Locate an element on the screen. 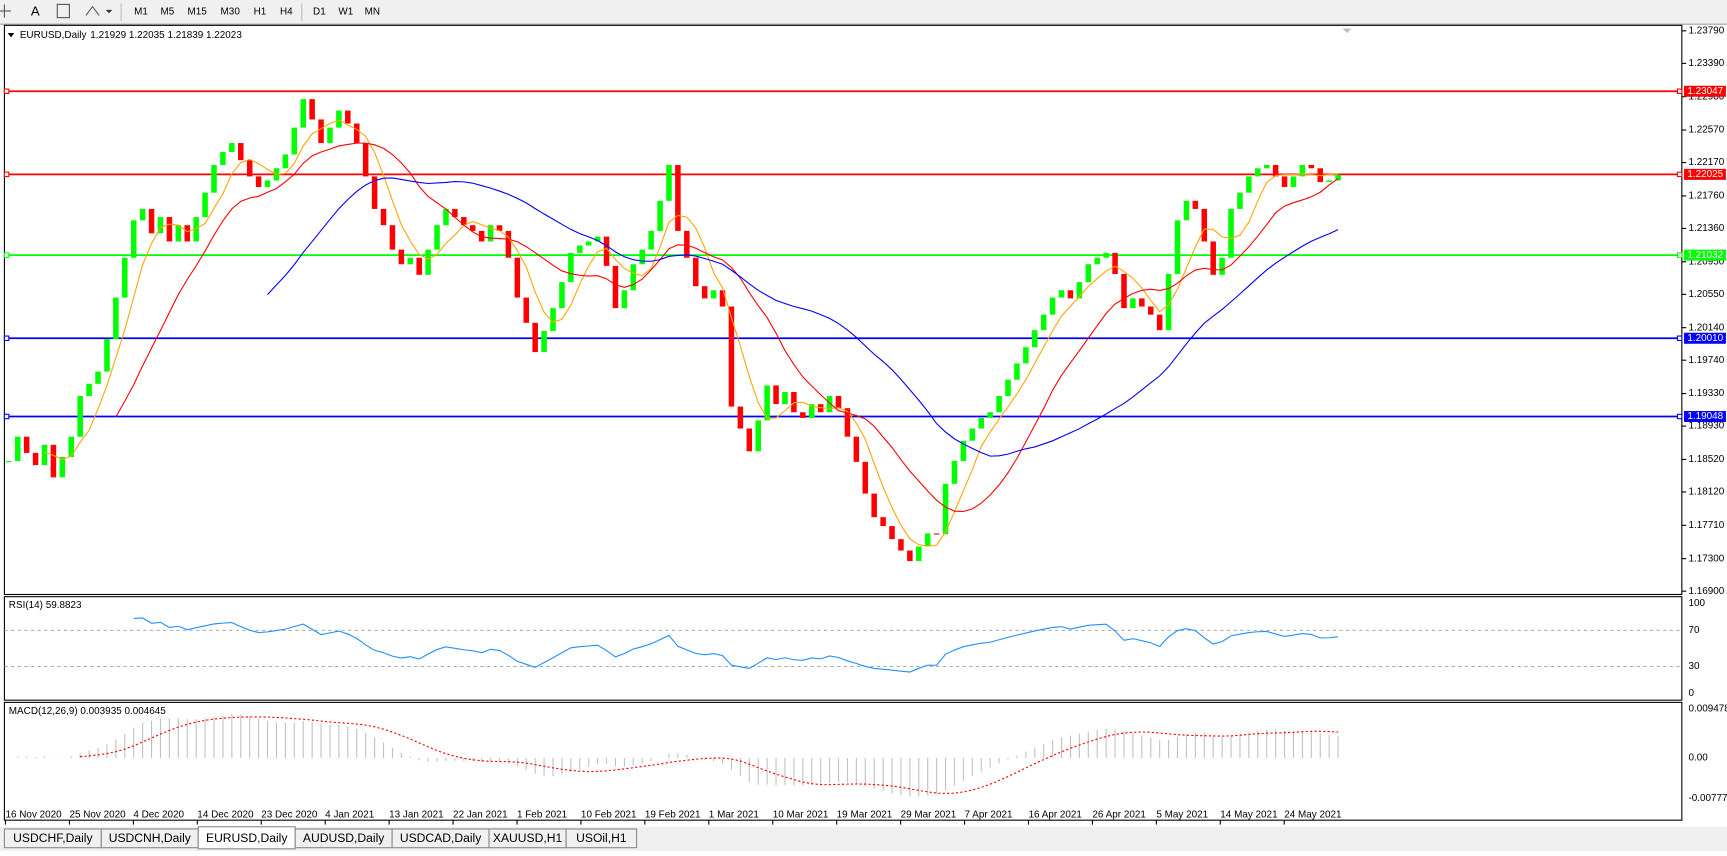  tab-label: USDCHF,Daily is located at coordinates (53, 838).